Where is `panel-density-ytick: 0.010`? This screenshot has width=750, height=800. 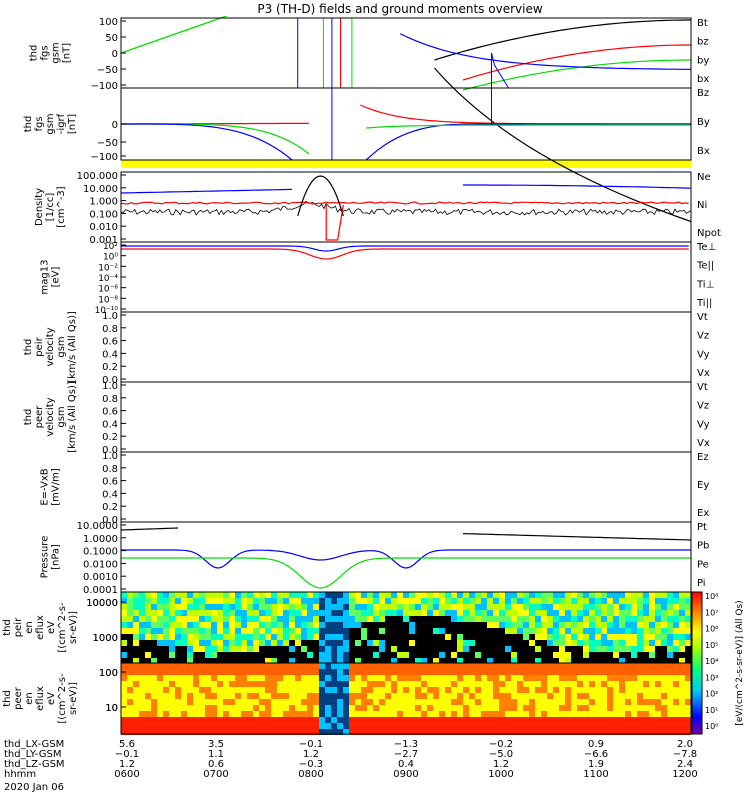 panel-density-ytick: 0.010 is located at coordinates (103, 227).